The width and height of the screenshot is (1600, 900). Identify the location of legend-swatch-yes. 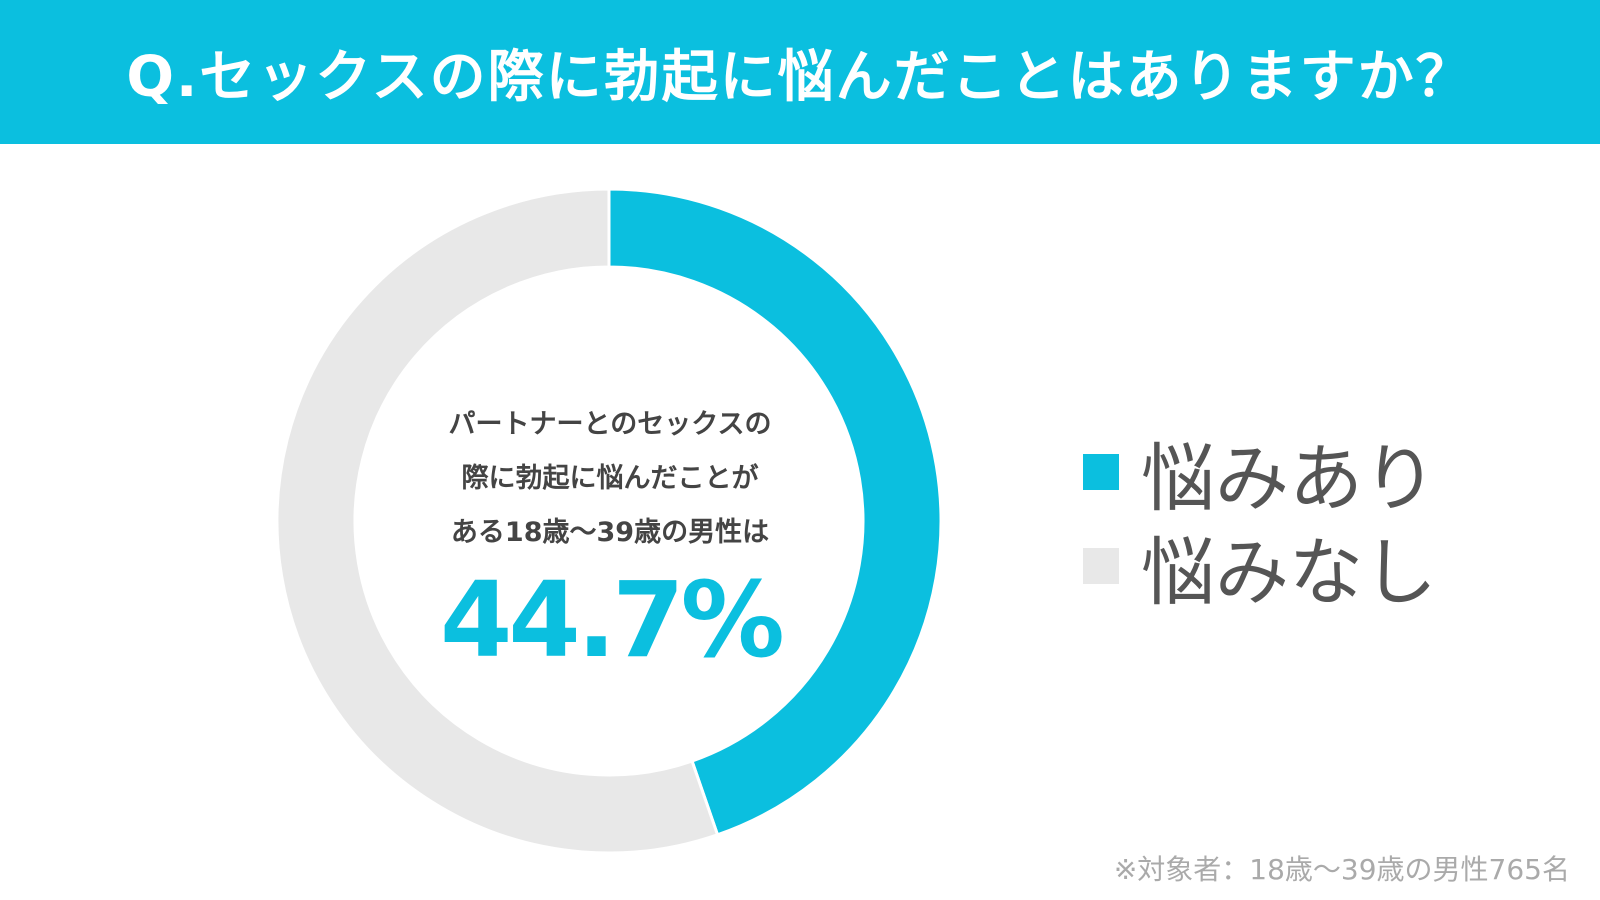
(1101, 472).